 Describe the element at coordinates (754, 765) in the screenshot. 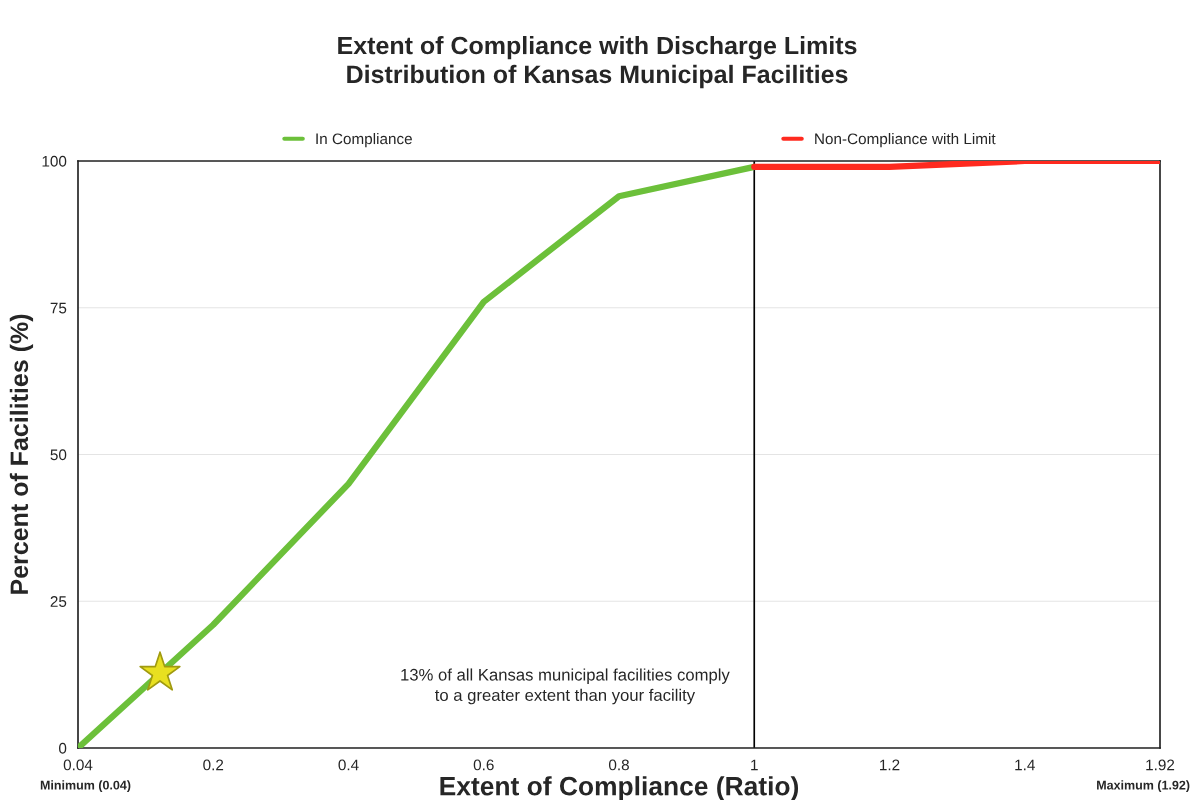

I see `x-tick-label: 1` at that location.